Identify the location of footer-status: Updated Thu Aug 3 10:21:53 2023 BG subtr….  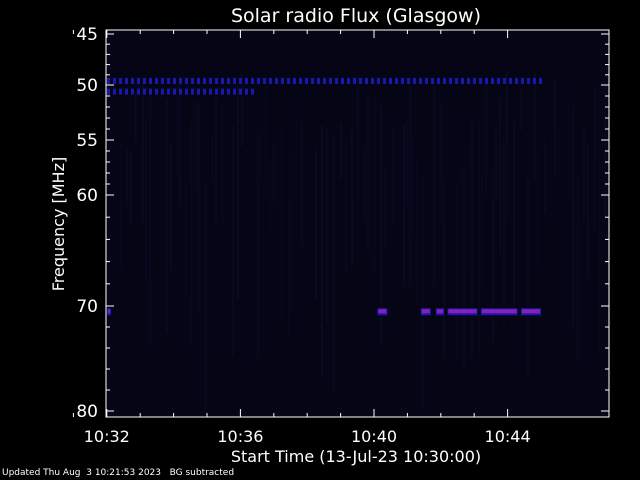
(118, 473).